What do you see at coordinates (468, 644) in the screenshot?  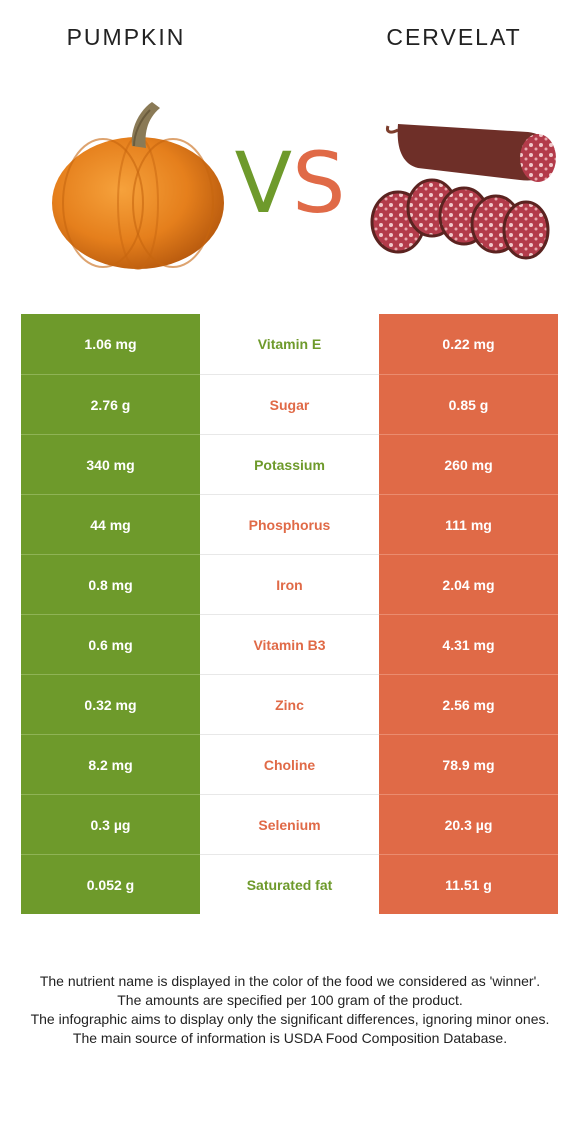 I see `cervelat-value: 4.31 mg` at bounding box center [468, 644].